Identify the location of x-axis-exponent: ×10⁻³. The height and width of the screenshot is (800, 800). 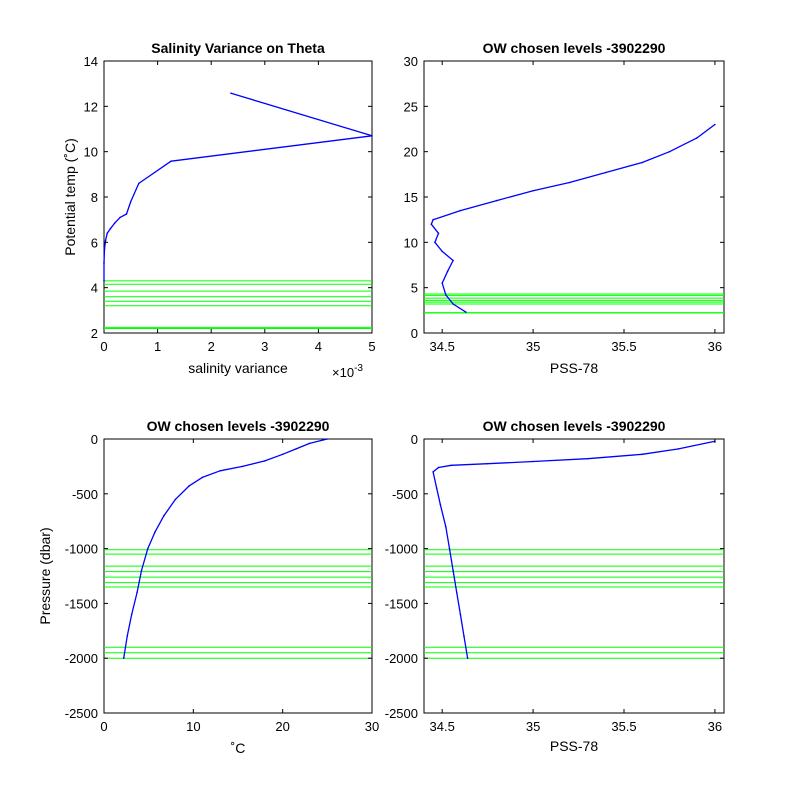
(347, 371).